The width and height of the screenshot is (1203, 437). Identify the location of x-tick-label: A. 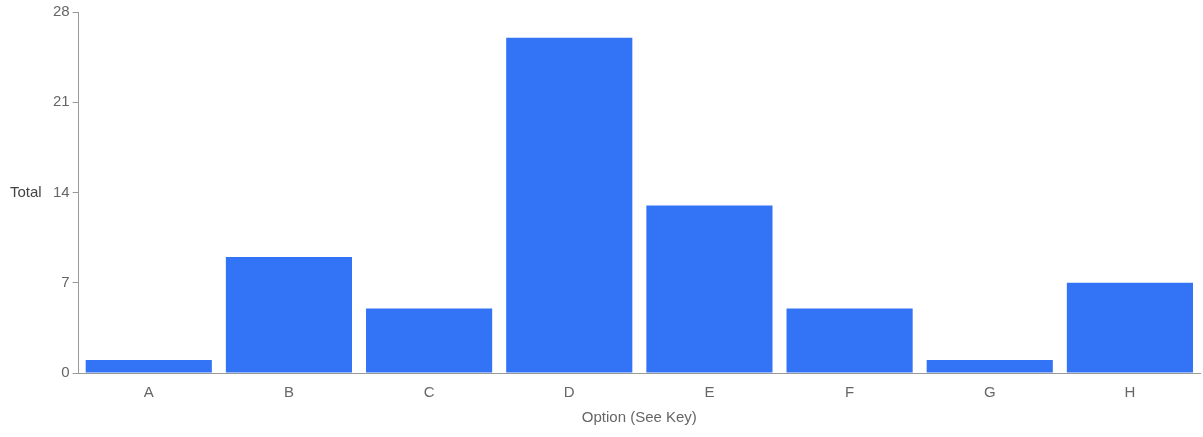
(148, 392).